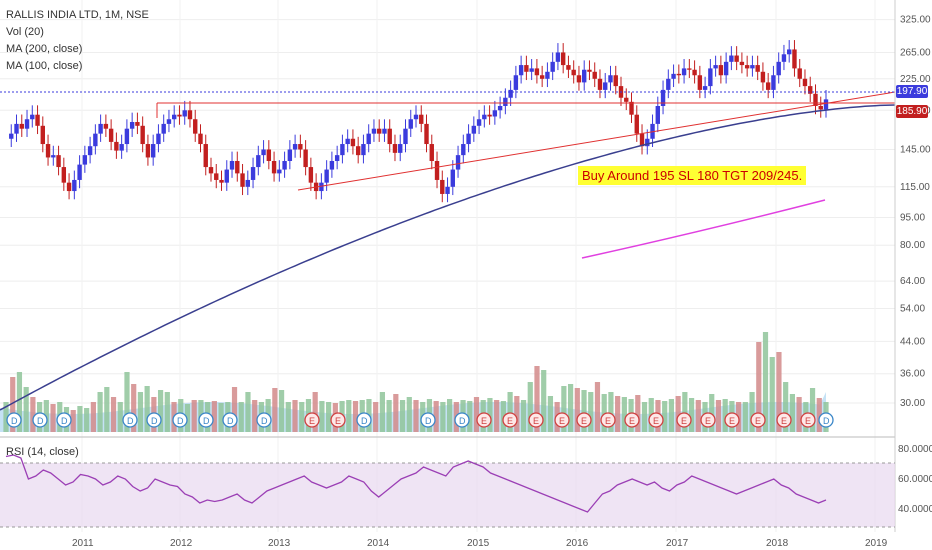  I want to click on ma100-line, so click(703, 229).